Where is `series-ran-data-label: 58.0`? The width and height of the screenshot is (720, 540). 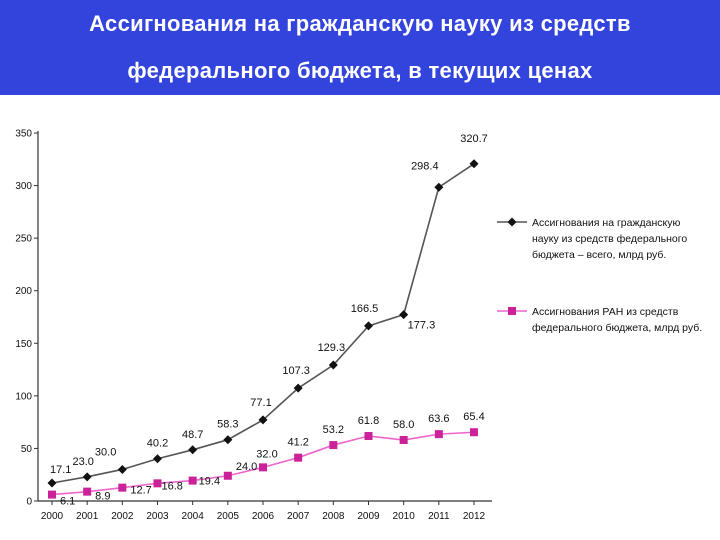 series-ran-data-label: 58.0 is located at coordinates (403, 425).